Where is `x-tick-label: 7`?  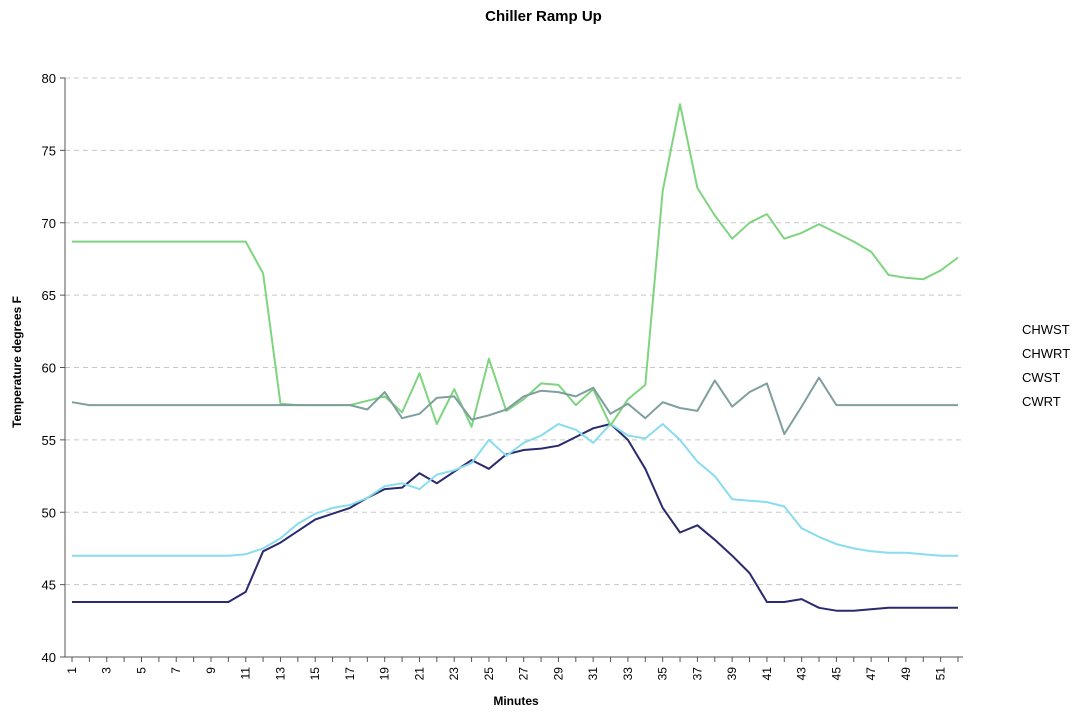 x-tick-label: 7 is located at coordinates (176, 670).